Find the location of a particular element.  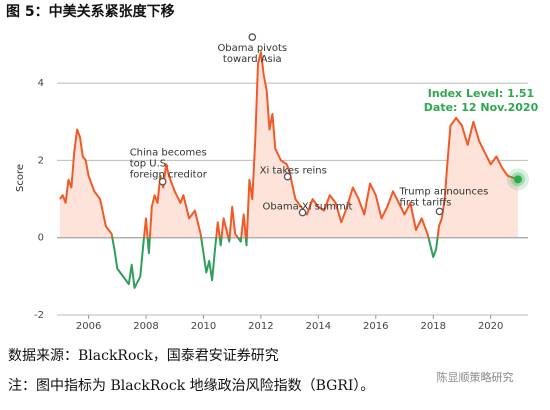

chart-title: 图 5：中美关系紧张度下移 is located at coordinates (90, 11).